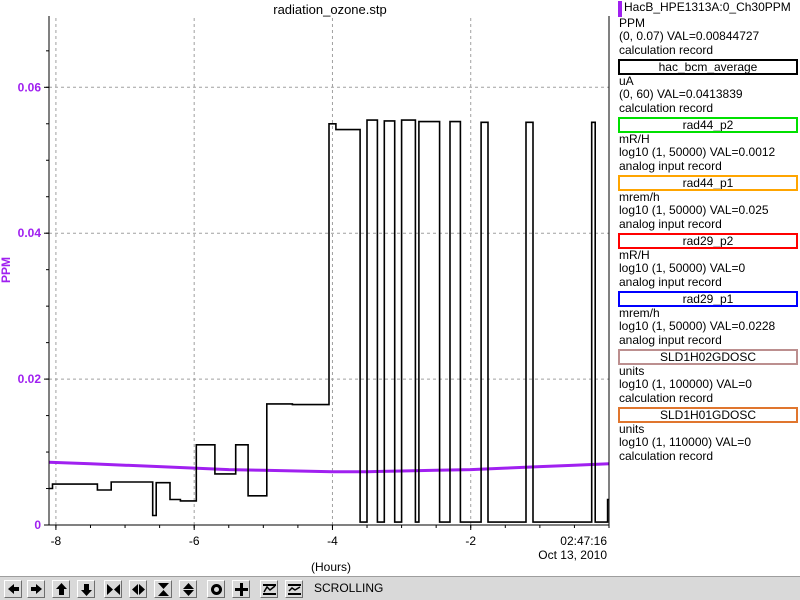 The width and height of the screenshot is (800, 600). I want to click on legend-range: (0, 60) VAL=0.0413839, so click(681, 94).